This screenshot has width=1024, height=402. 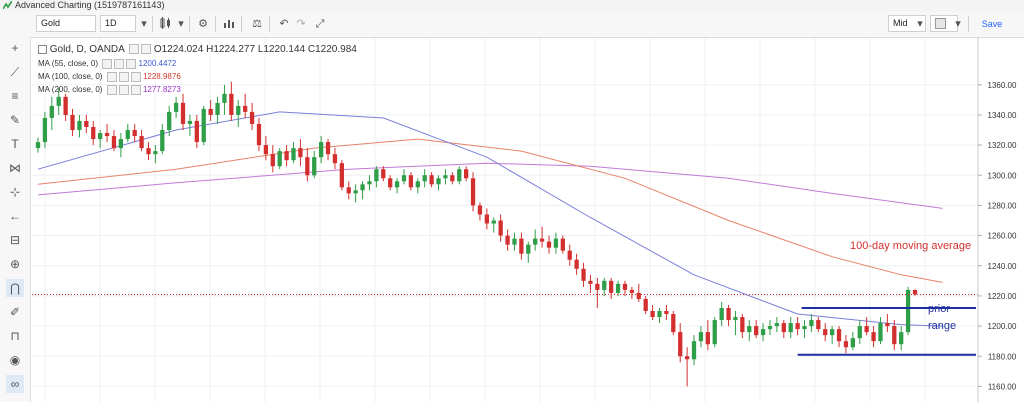 I want to click on compare-icon: ⚖, so click(x=257, y=24).